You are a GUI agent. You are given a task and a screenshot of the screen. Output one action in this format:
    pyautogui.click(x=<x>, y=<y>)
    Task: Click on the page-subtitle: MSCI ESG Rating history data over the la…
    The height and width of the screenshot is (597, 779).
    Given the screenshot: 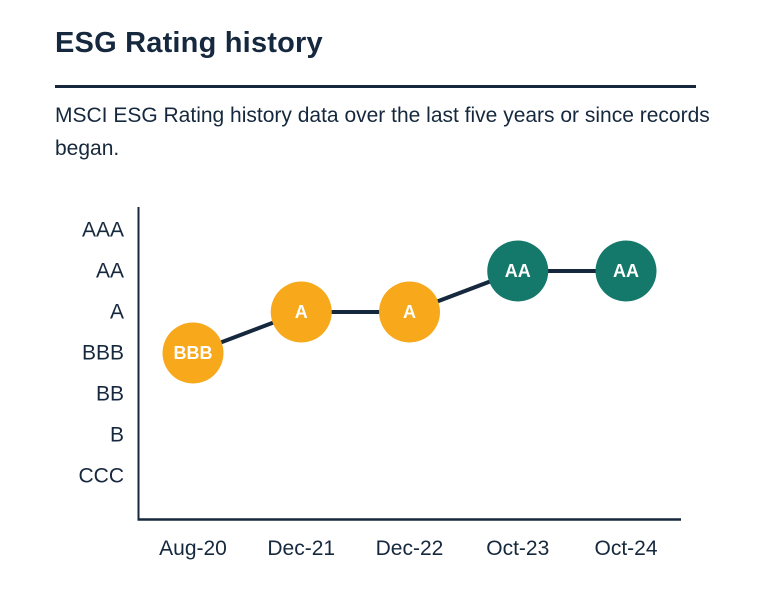 What is the action you would take?
    pyautogui.click(x=382, y=132)
    